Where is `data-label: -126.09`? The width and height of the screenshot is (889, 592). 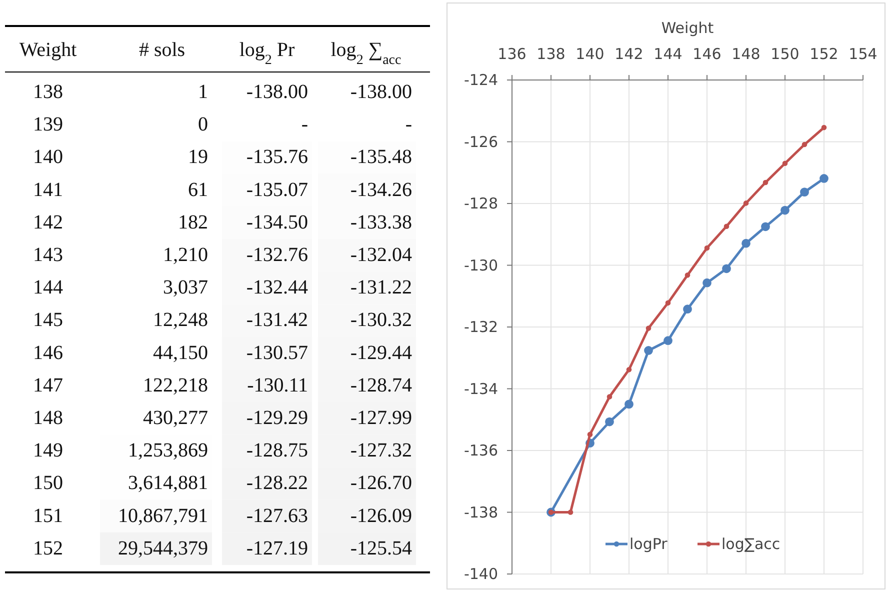
data-label: -126.09 is located at coordinates (381, 515).